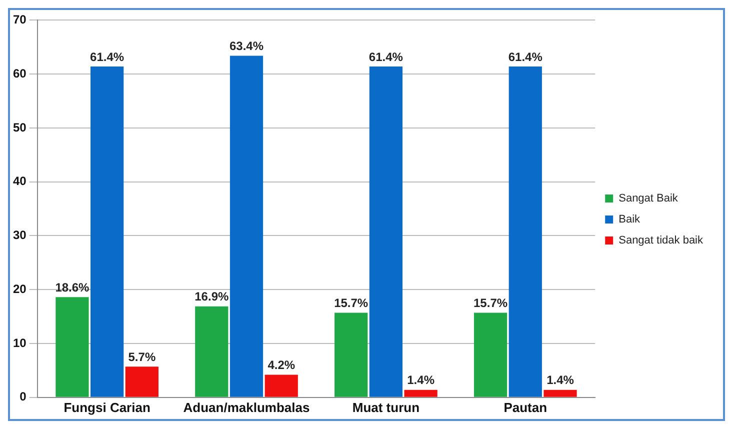 This screenshot has height=433, width=737. I want to click on x-tick-label: Muat turun, so click(386, 407).